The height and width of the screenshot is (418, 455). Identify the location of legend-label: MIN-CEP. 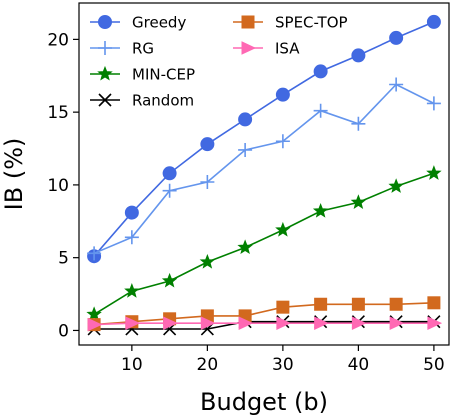
(163, 75).